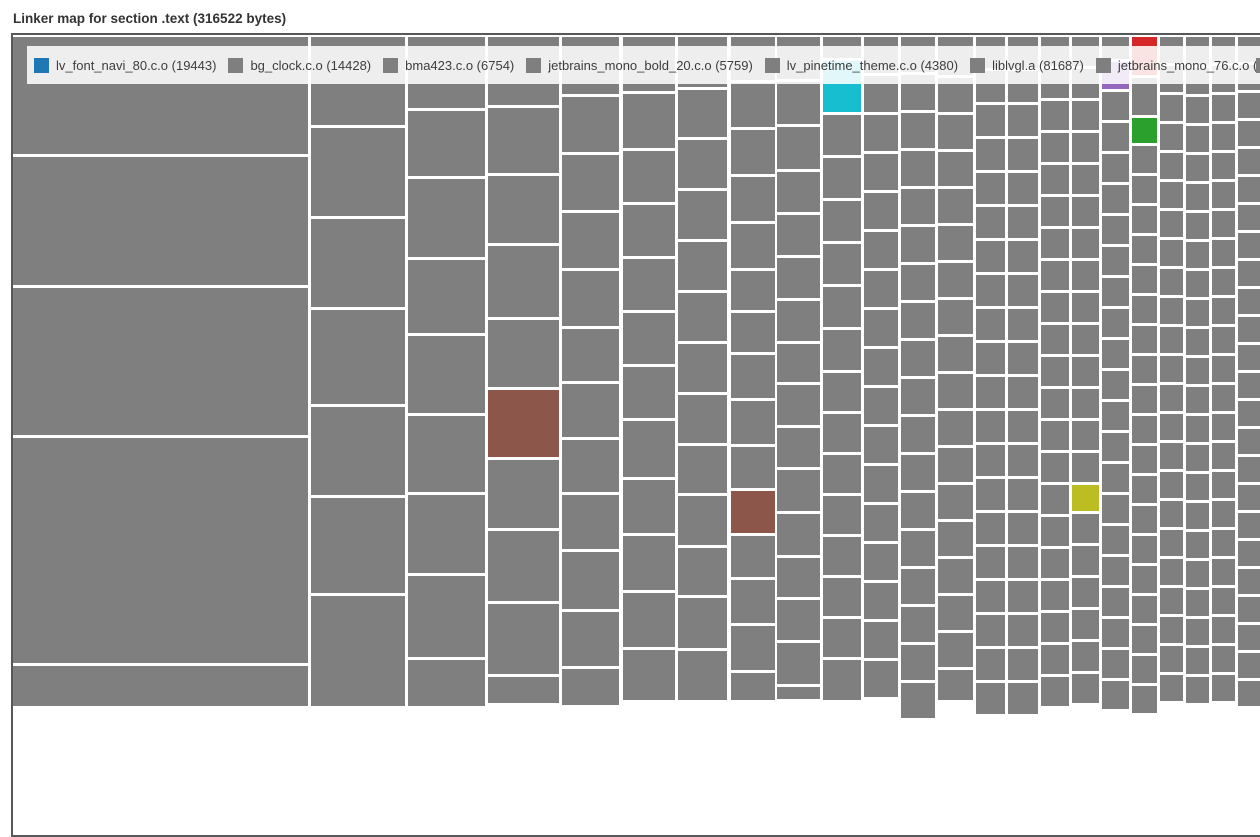 The width and height of the screenshot is (1260, 837). I want to click on legend-label: liblvgl.a (81687), so click(1038, 65).